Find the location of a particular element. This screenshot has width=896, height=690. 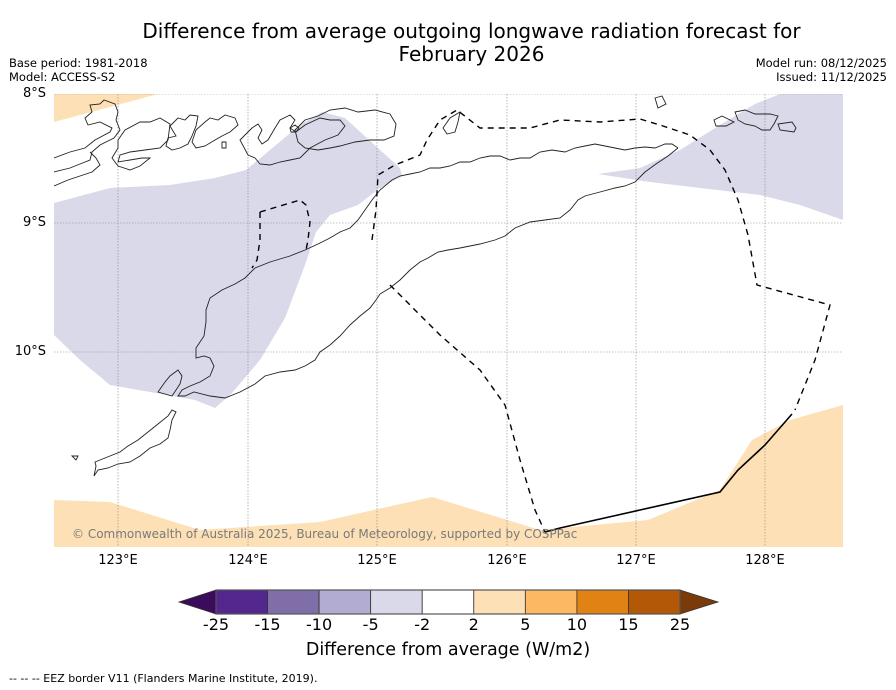

base-period: Base period: 1981-2018 is located at coordinates (78, 63).